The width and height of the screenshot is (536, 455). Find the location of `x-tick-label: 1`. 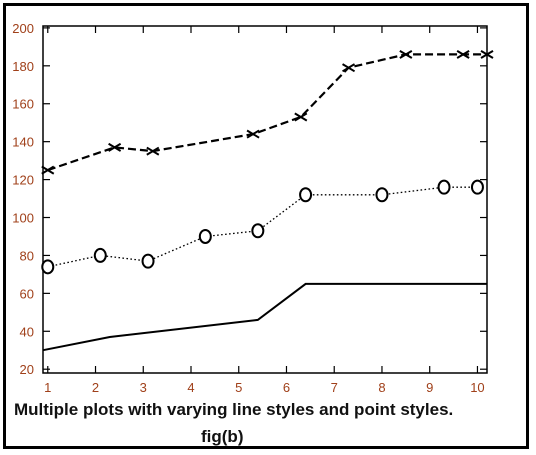

x-tick-label: 1 is located at coordinates (47, 387).